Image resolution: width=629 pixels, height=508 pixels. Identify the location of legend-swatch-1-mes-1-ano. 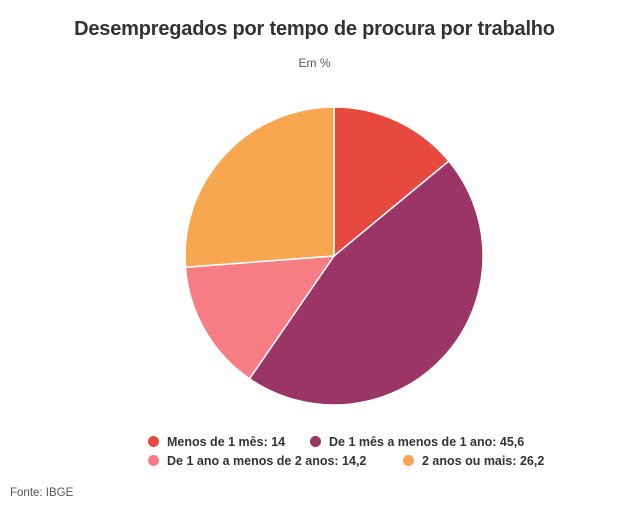
(315, 441).